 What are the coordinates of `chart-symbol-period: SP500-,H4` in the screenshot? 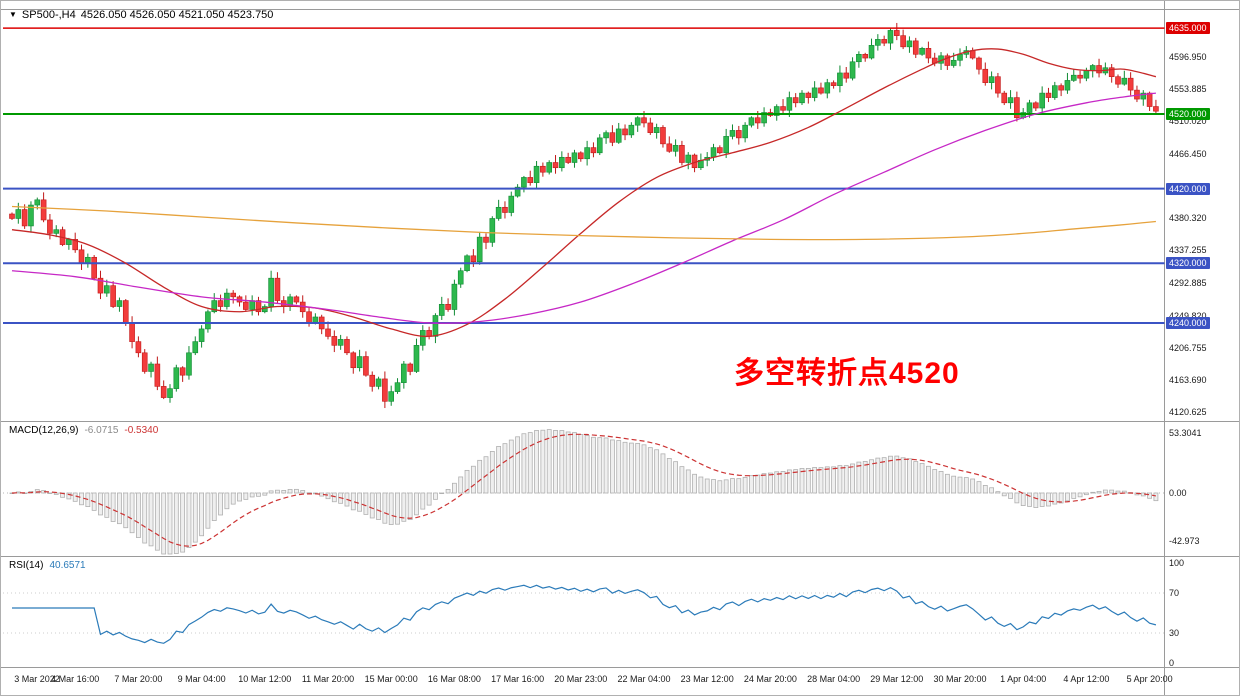 It's located at (48, 15).